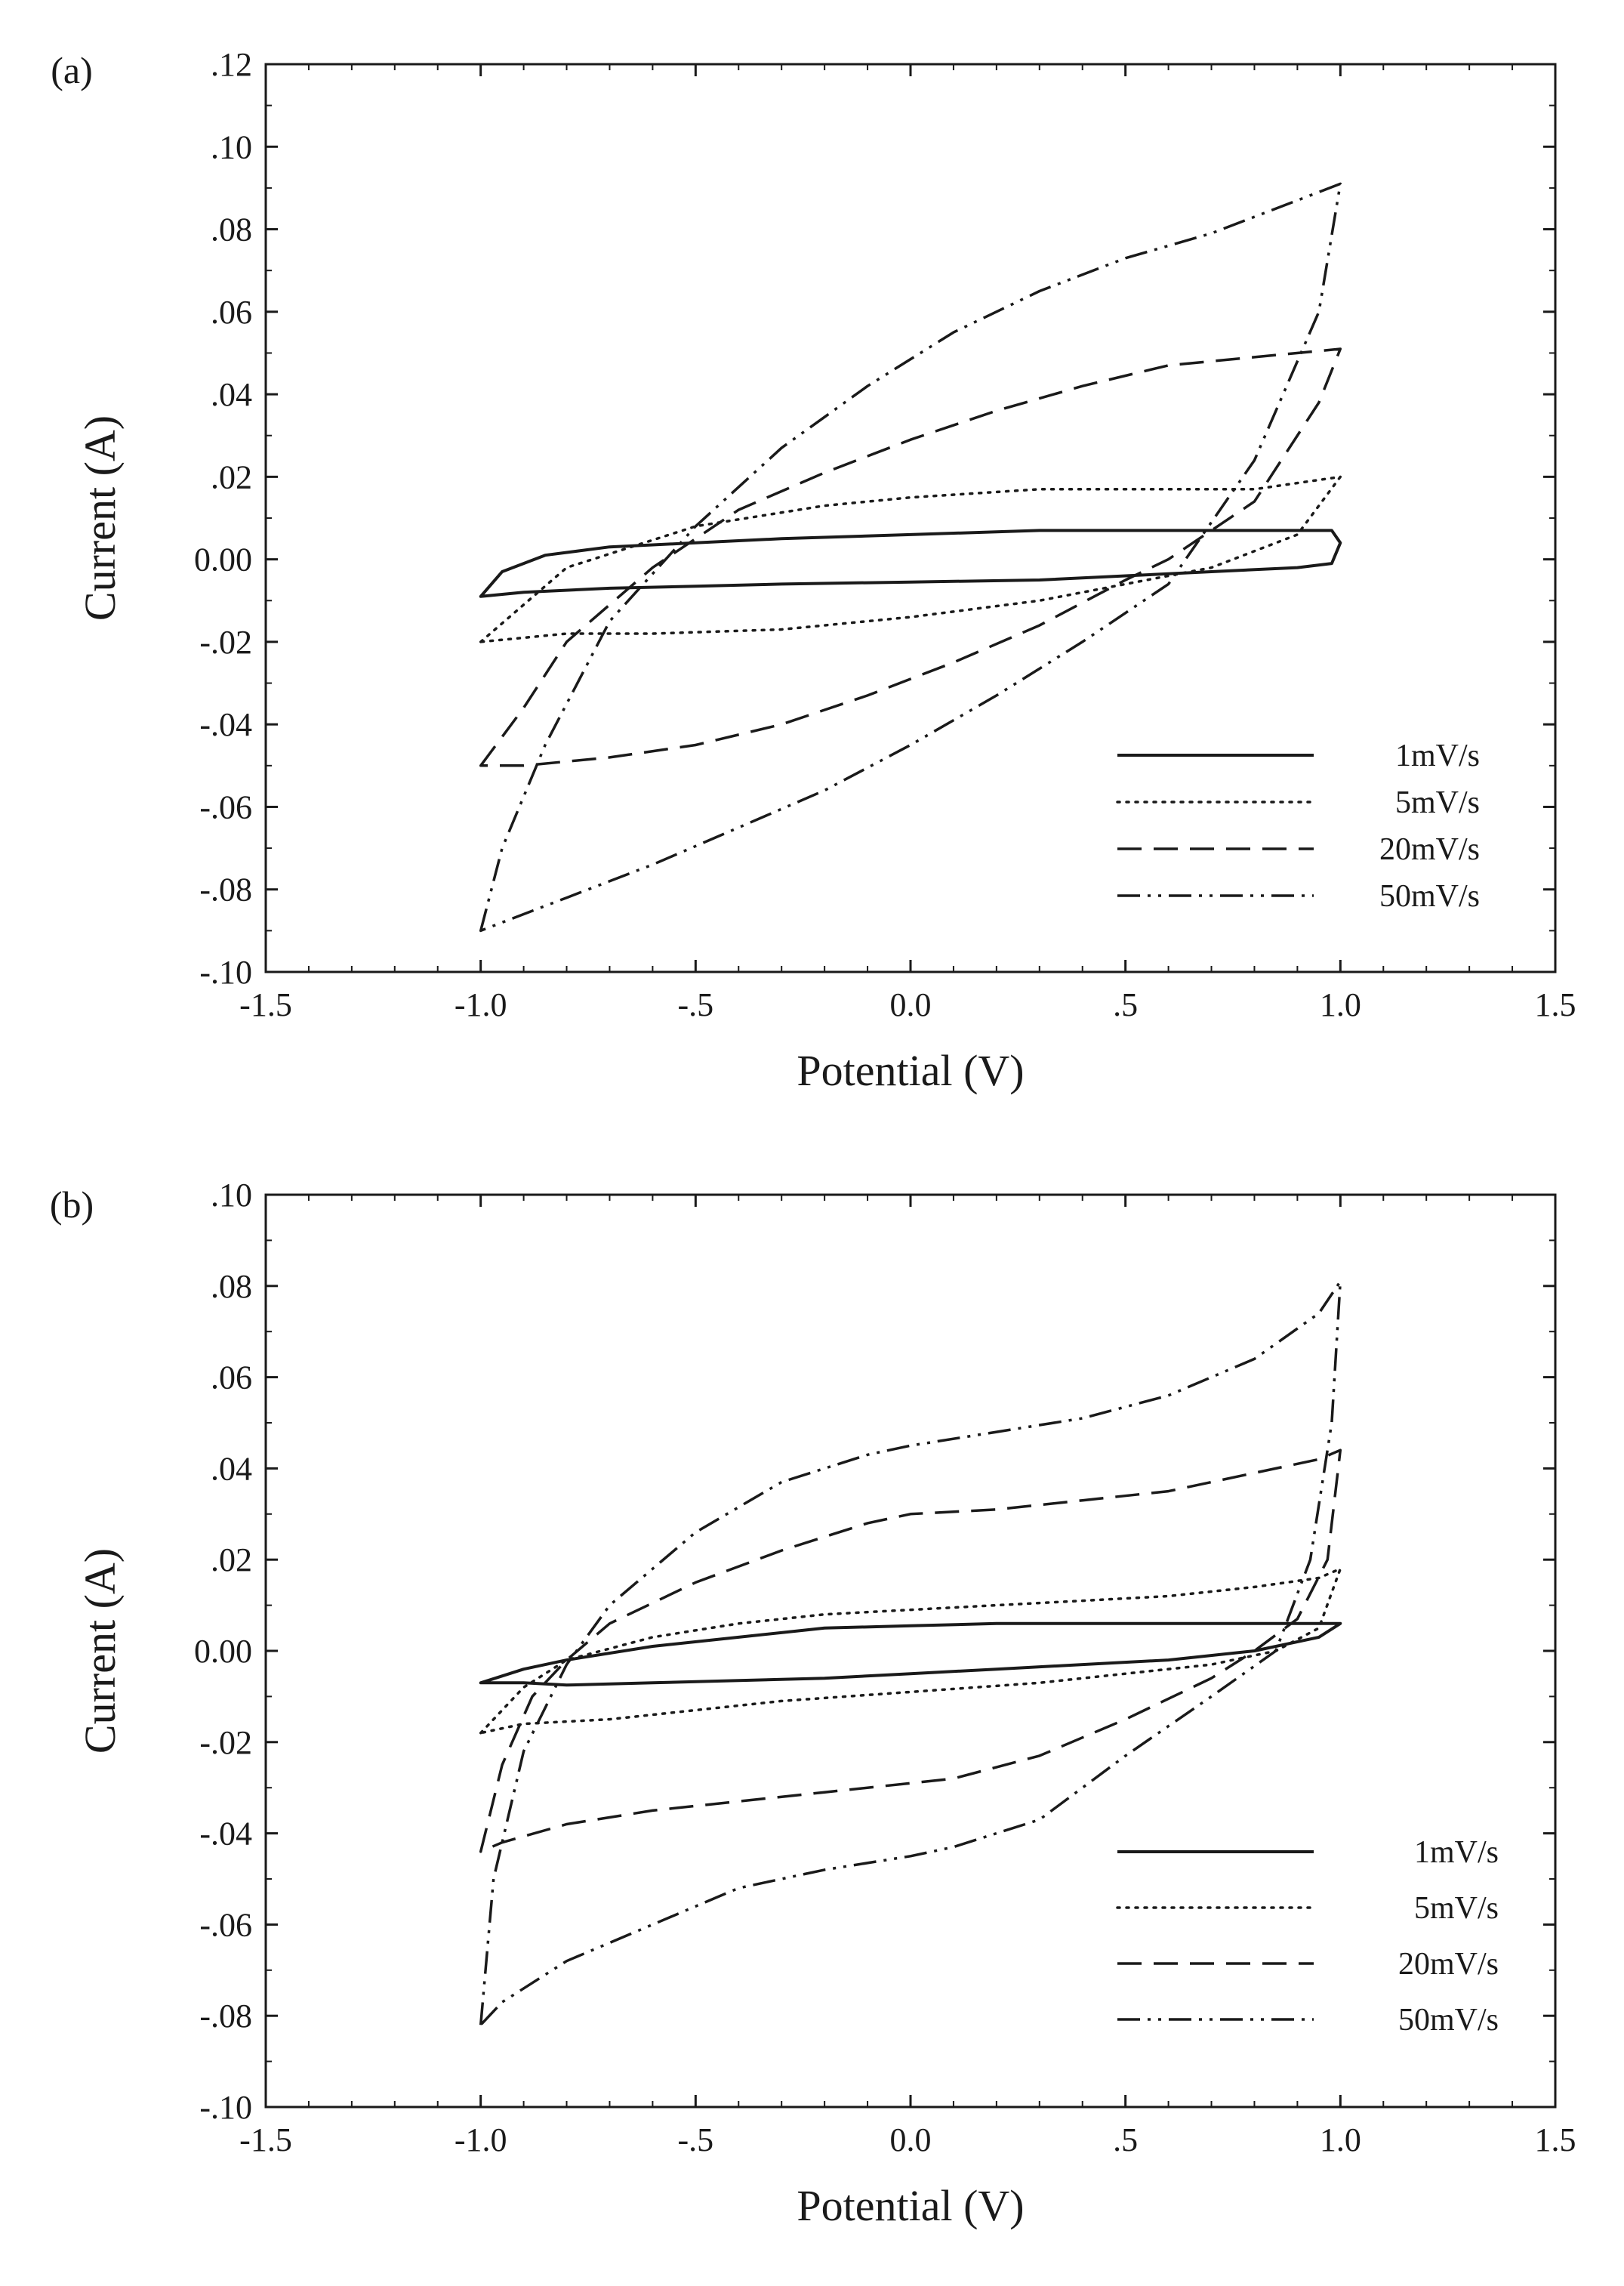 This screenshot has height=2286, width=1624. What do you see at coordinates (72, 70) in the screenshot?
I see `panel-label: (a)` at bounding box center [72, 70].